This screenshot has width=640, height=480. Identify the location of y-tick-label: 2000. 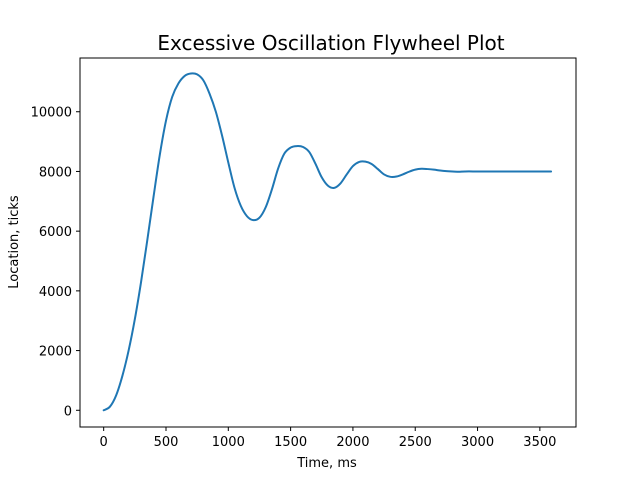
(55, 352).